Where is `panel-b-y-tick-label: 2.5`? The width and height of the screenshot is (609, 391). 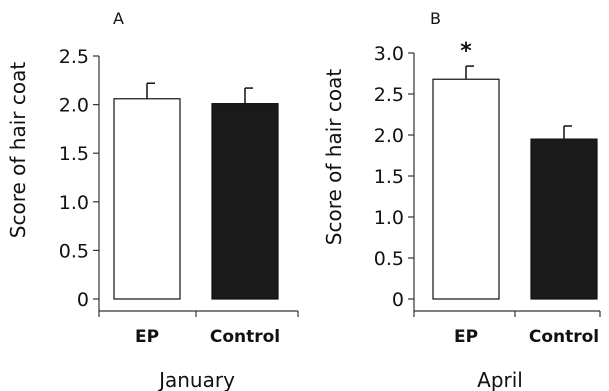
panel-b-y-tick-label: 2.5 is located at coordinates (389, 95).